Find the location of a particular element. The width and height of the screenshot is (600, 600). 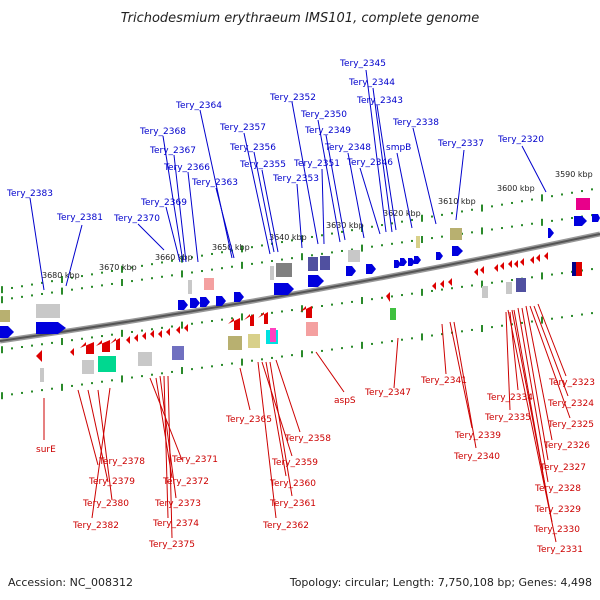

gene-label: Tery_2329 is located at coordinates (557, 510).